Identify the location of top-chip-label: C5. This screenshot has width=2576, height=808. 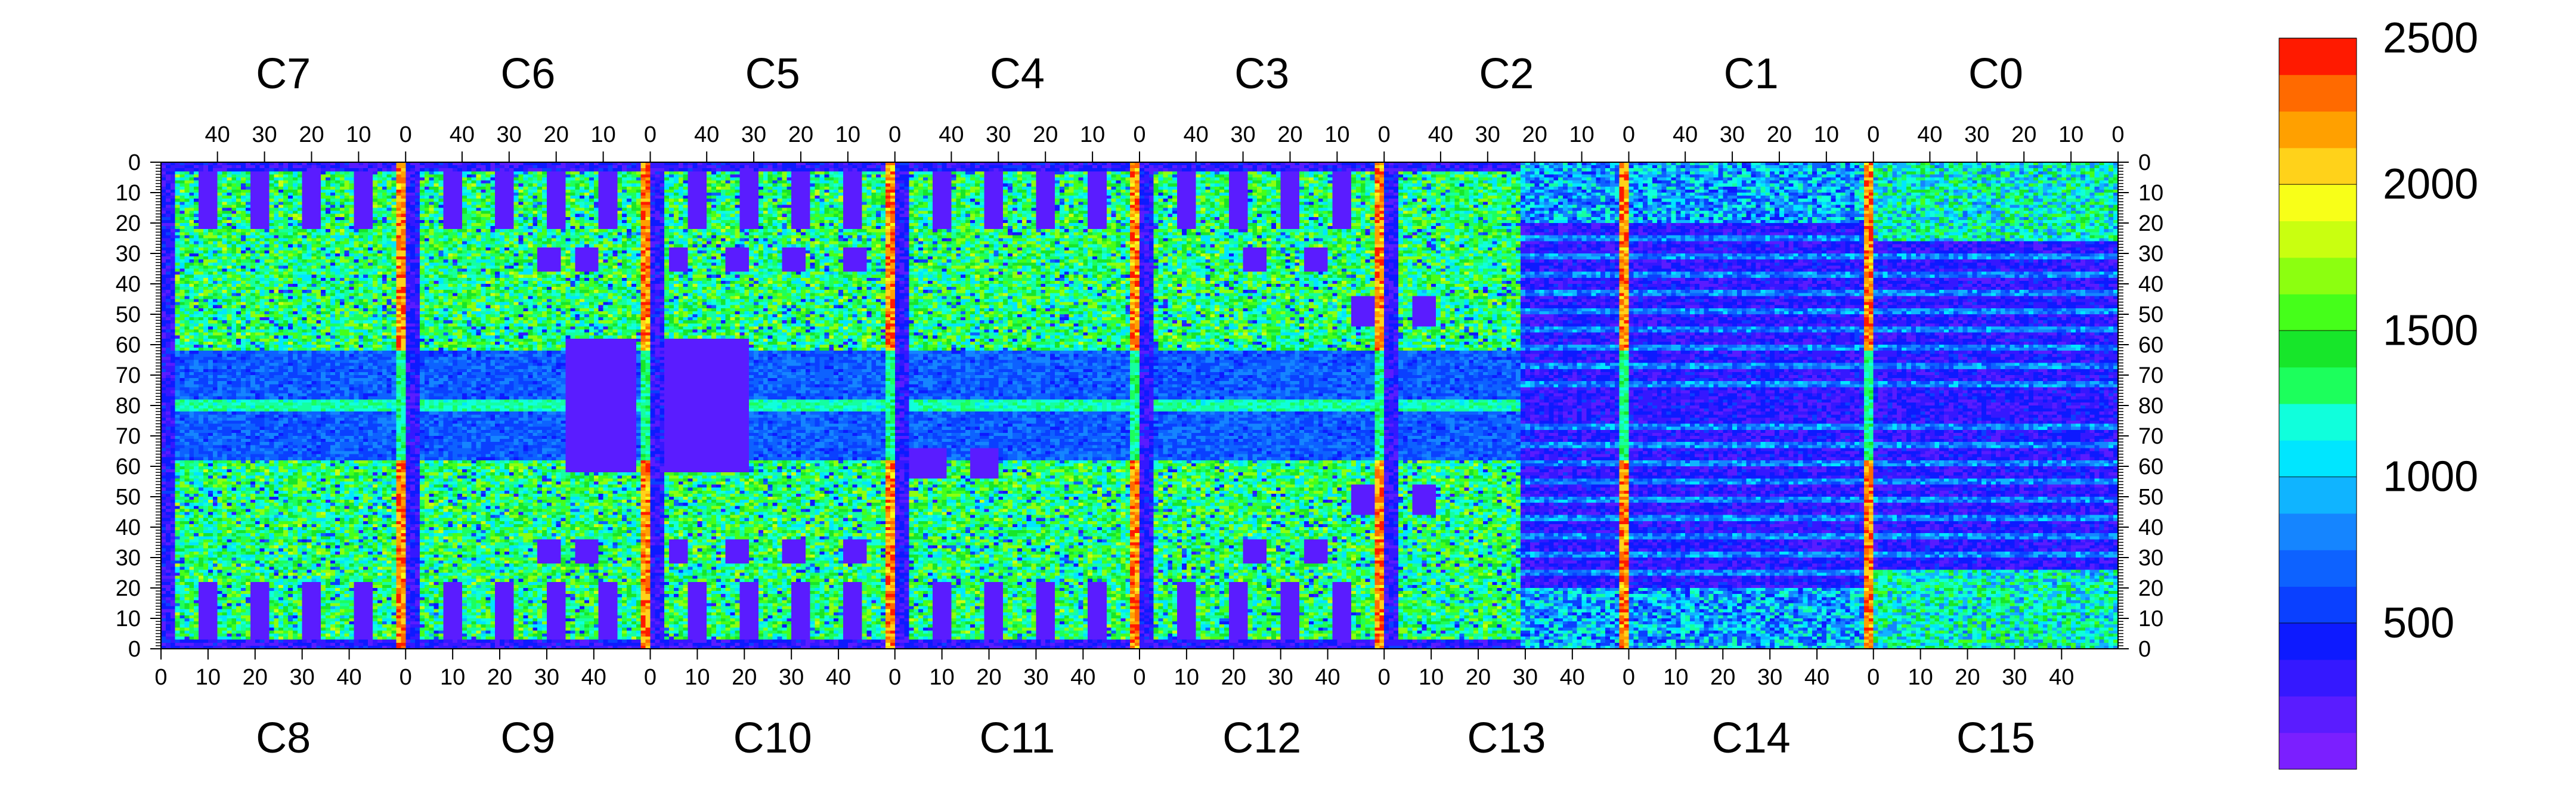
(773, 74).